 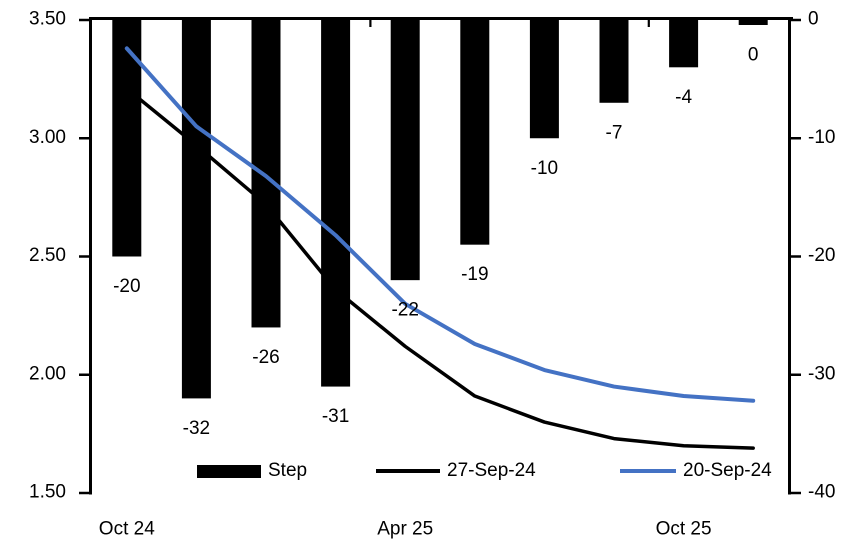 I want to click on legend-item-20-sep-24: 20-Sep-24, so click(x=696, y=471).